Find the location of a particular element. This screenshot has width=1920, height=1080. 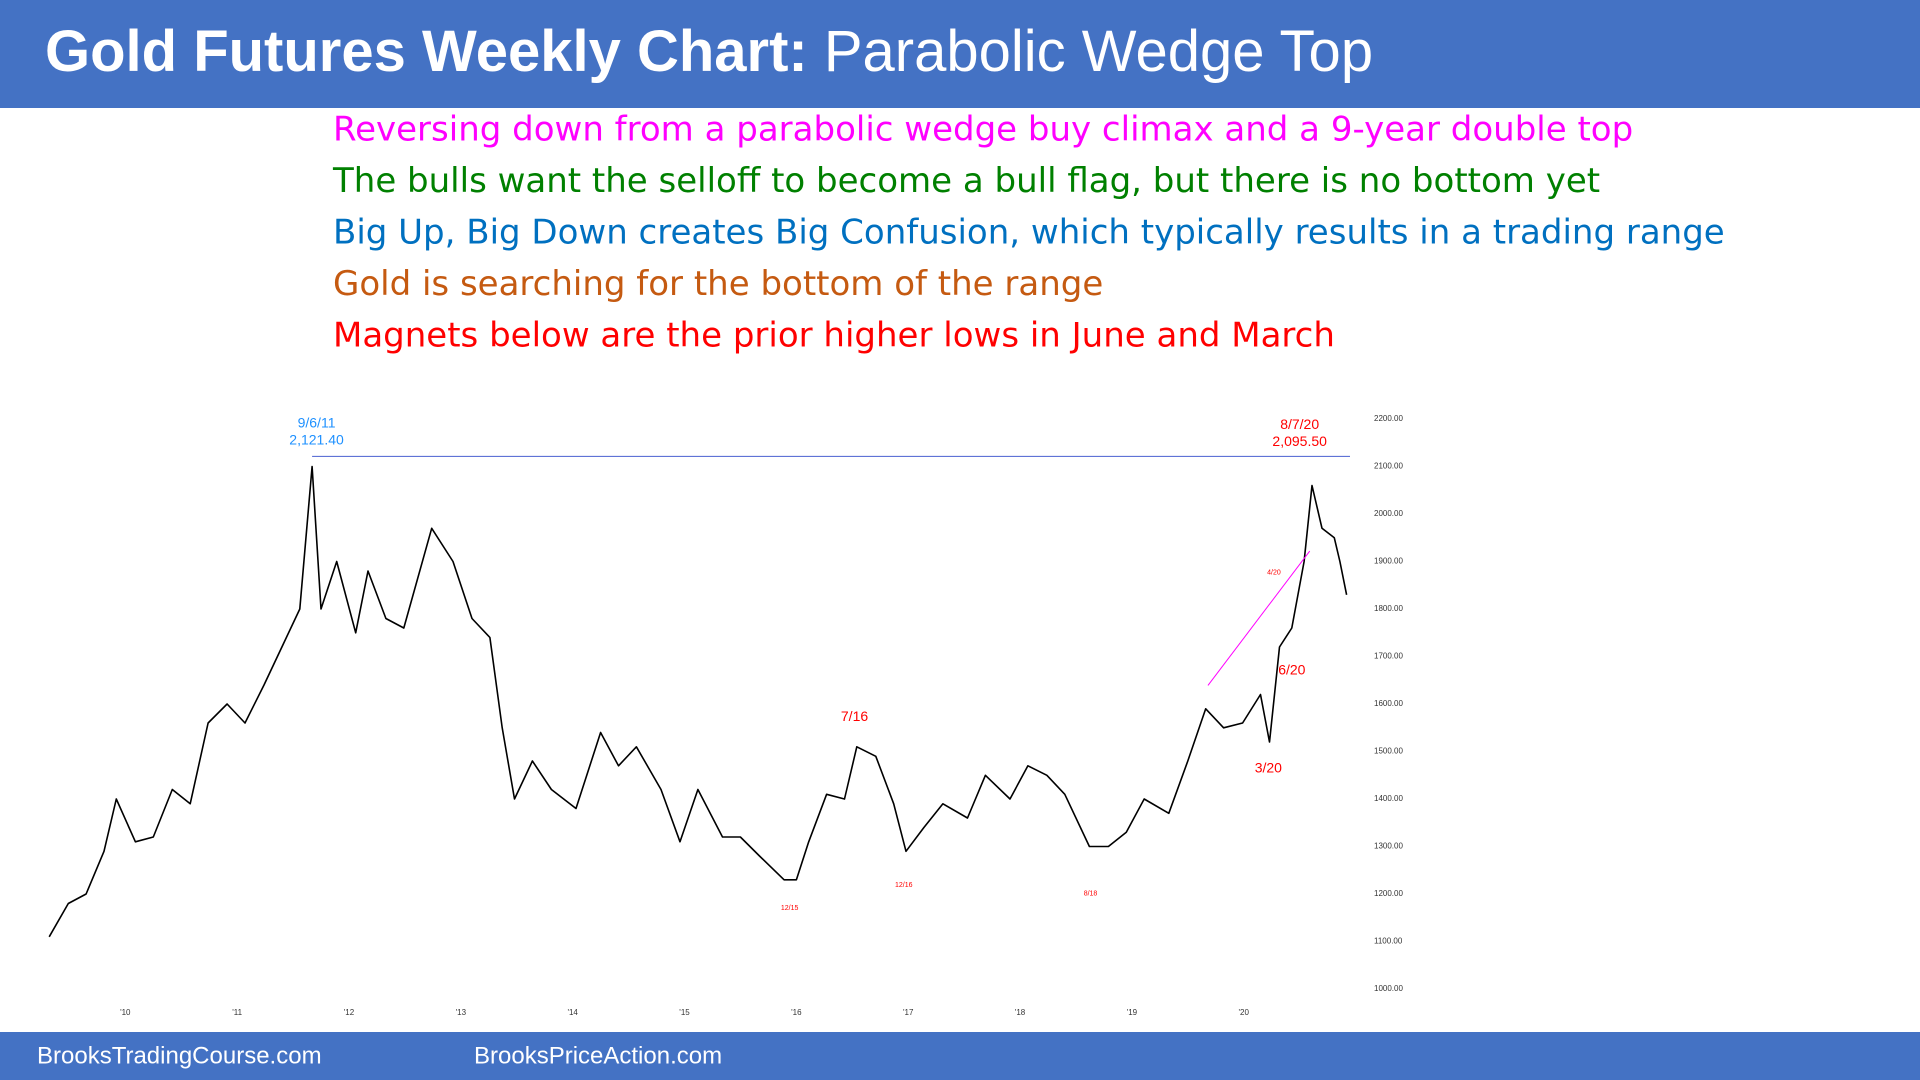

annotation: 6/20 is located at coordinates (1291, 669).